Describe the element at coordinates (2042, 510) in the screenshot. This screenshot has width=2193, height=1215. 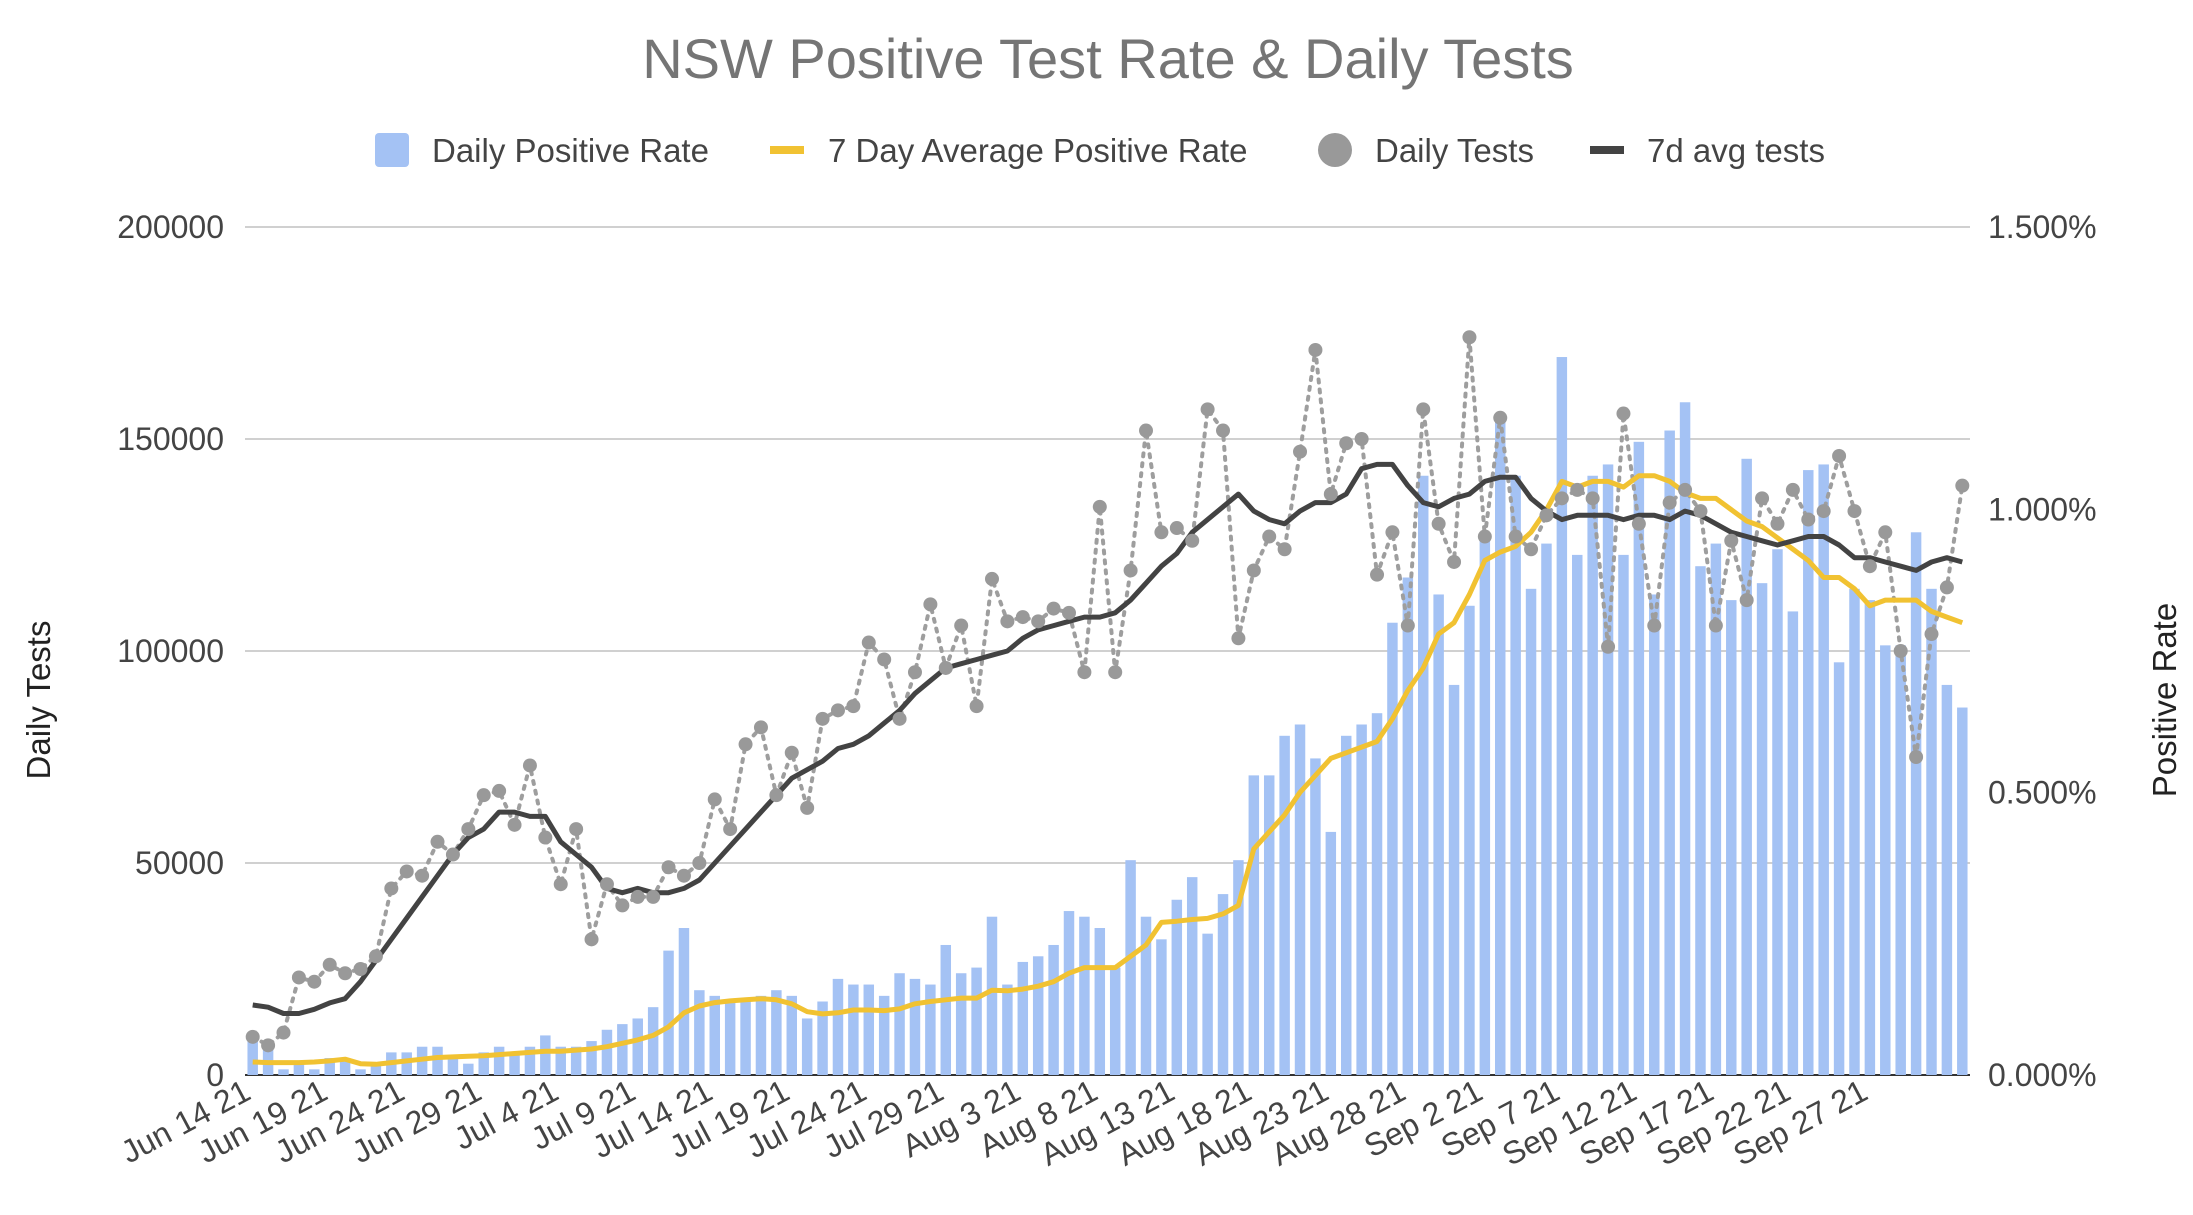
I see `y-tick-label-right: 1.000%` at that location.